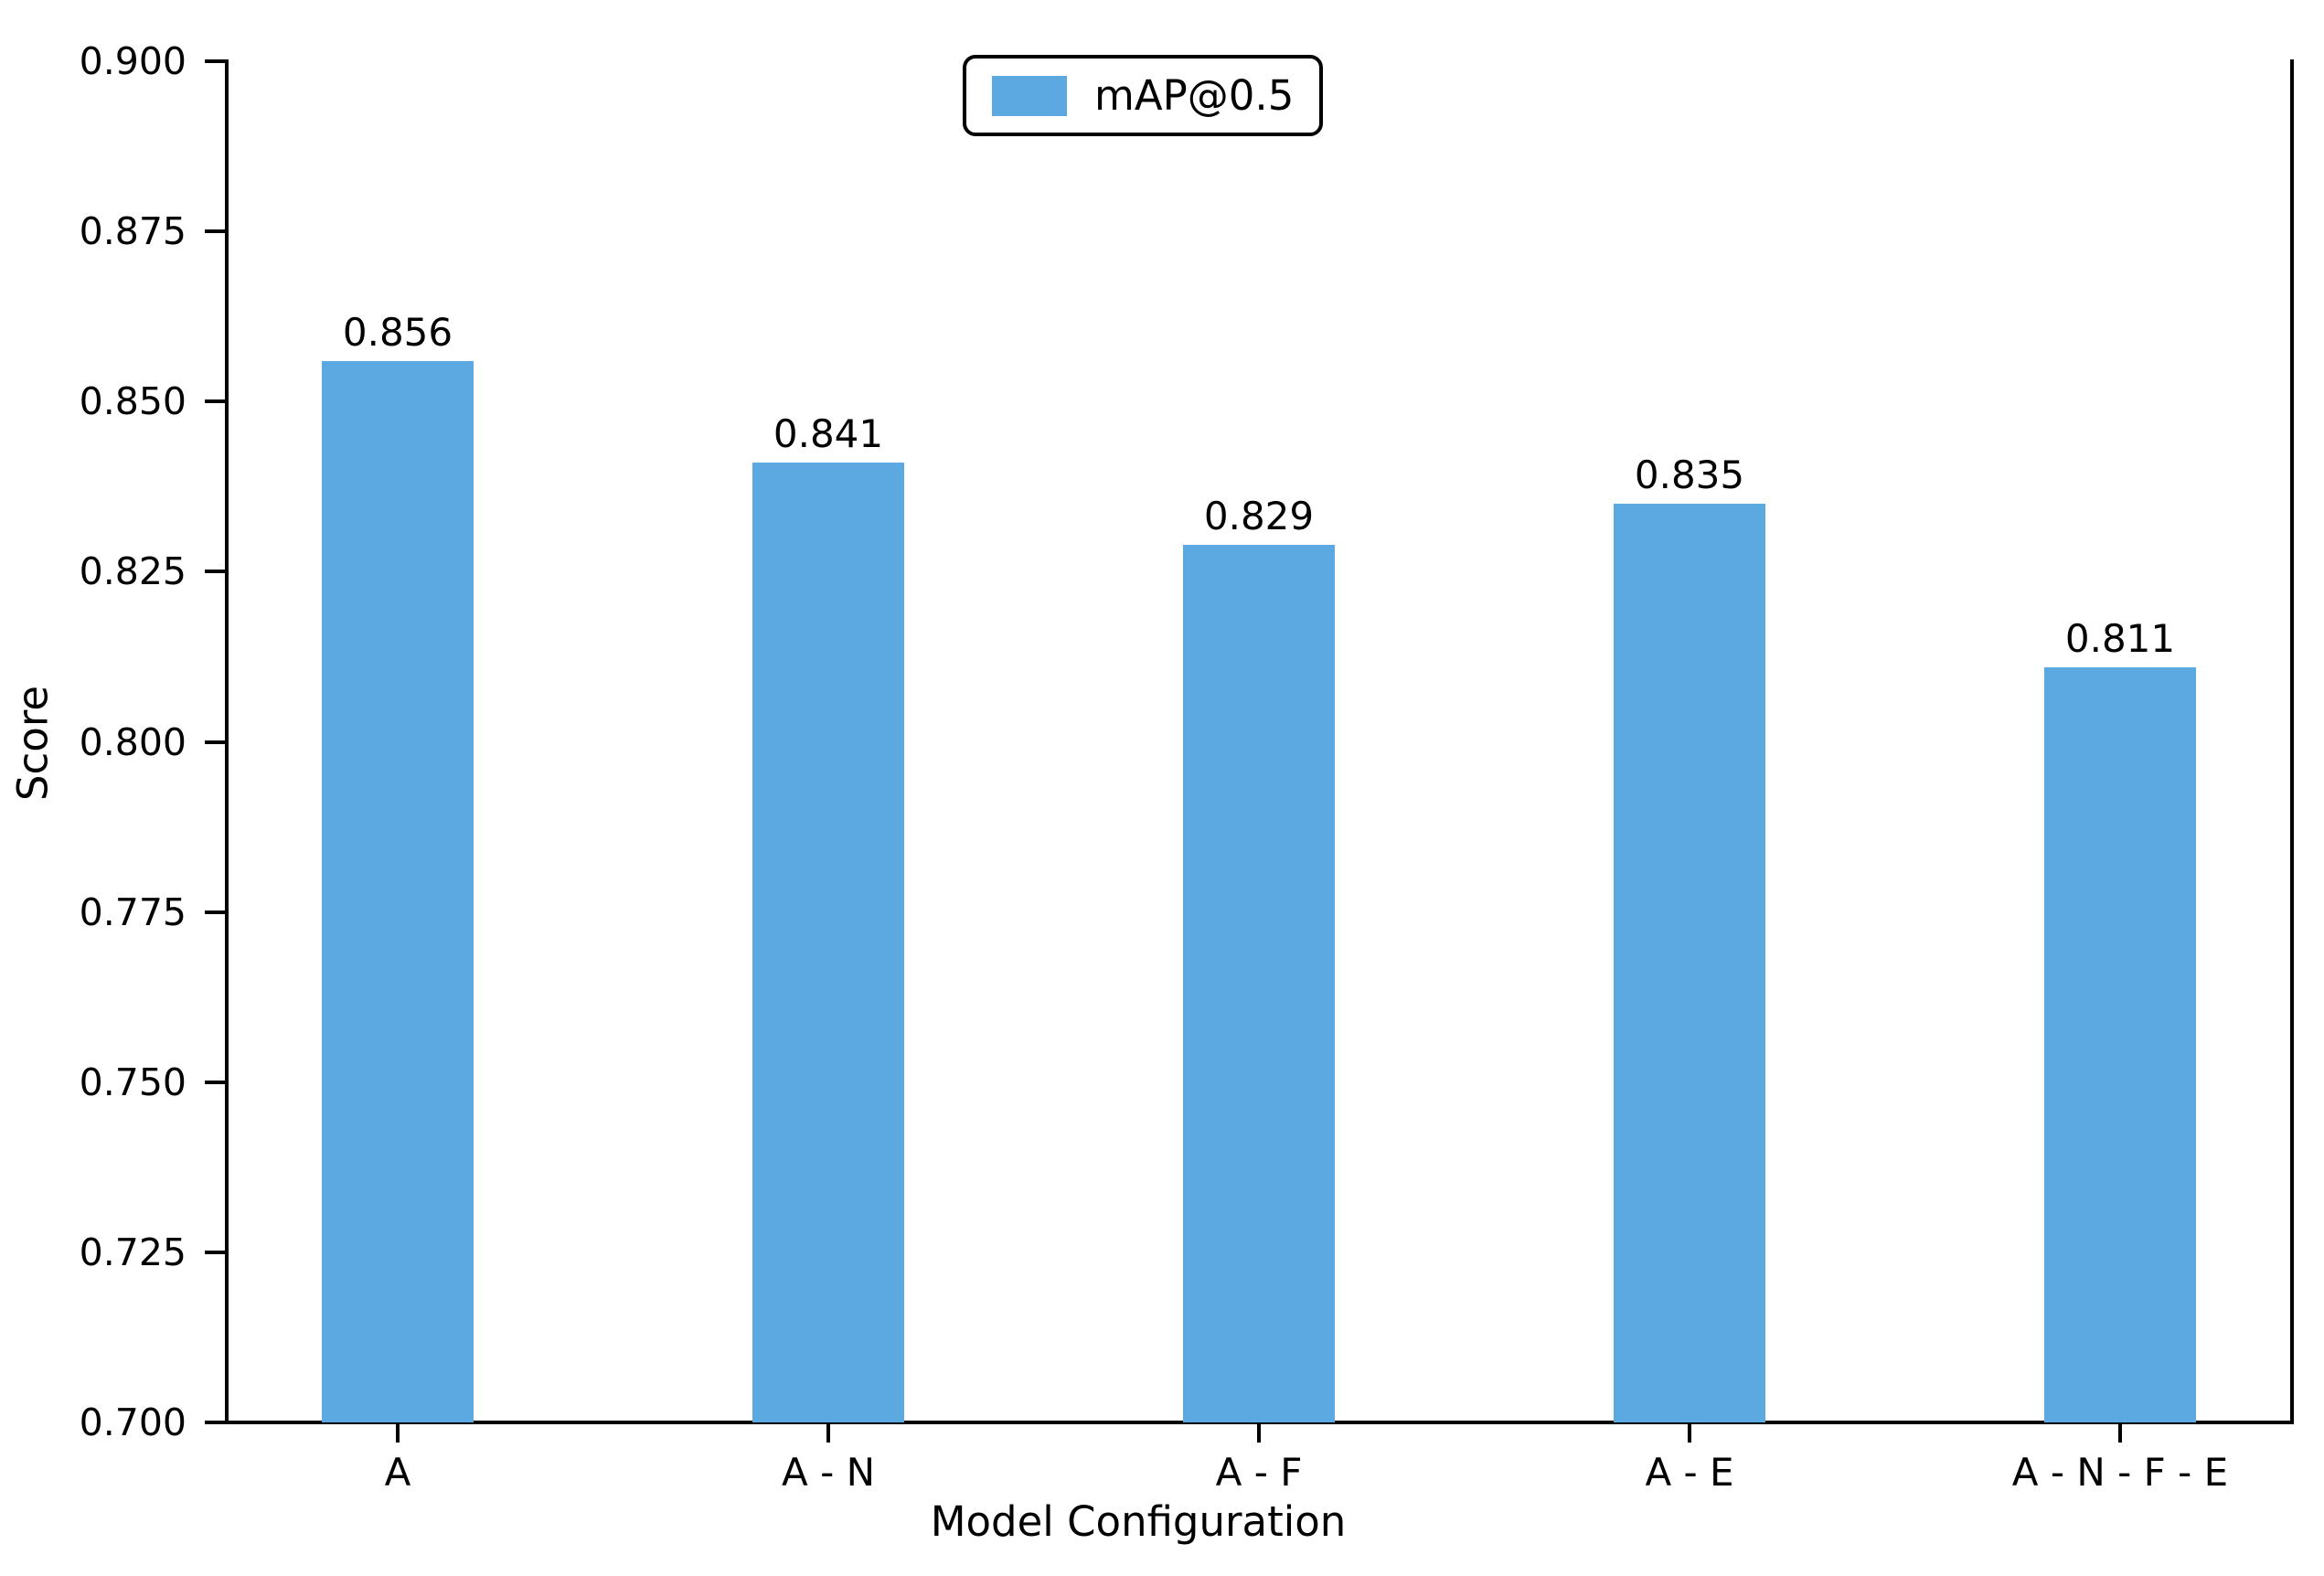 Image resolution: width=2324 pixels, height=1576 pixels. What do you see at coordinates (133, 401) in the screenshot?
I see `y-tick-label: 0.850` at bounding box center [133, 401].